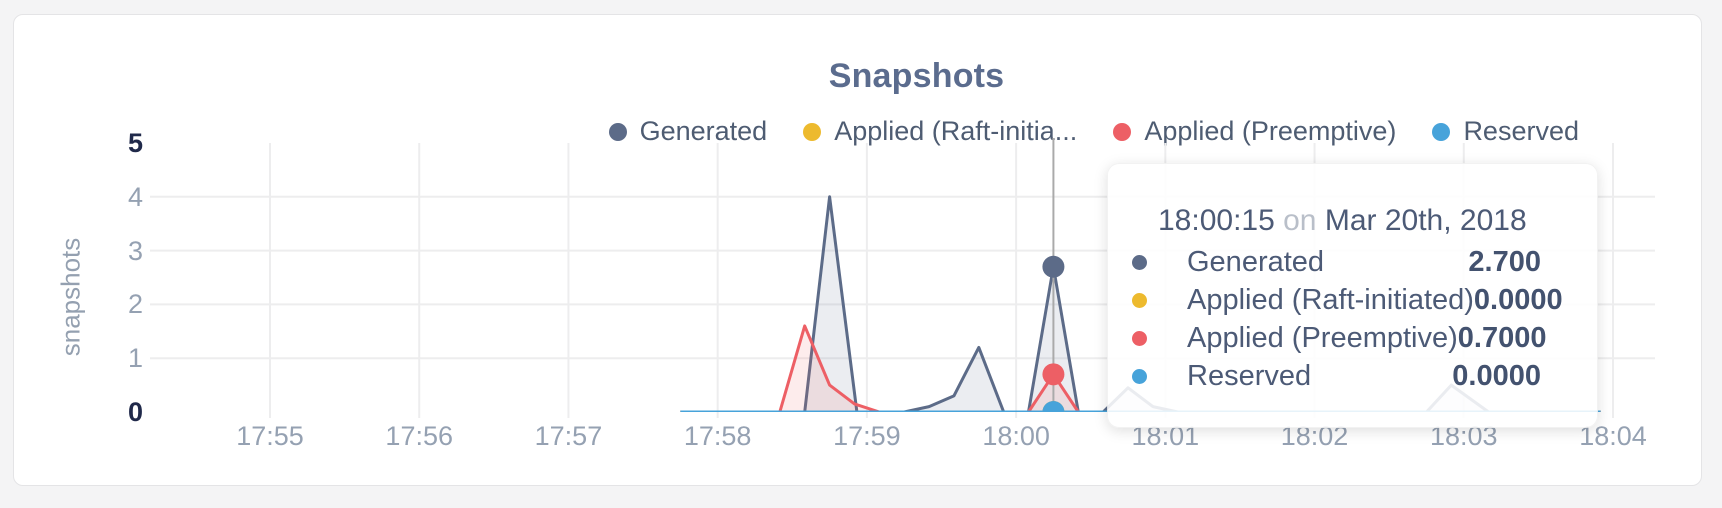 This screenshot has width=1722, height=508. I want to click on legend-label: Generated, so click(703, 131).